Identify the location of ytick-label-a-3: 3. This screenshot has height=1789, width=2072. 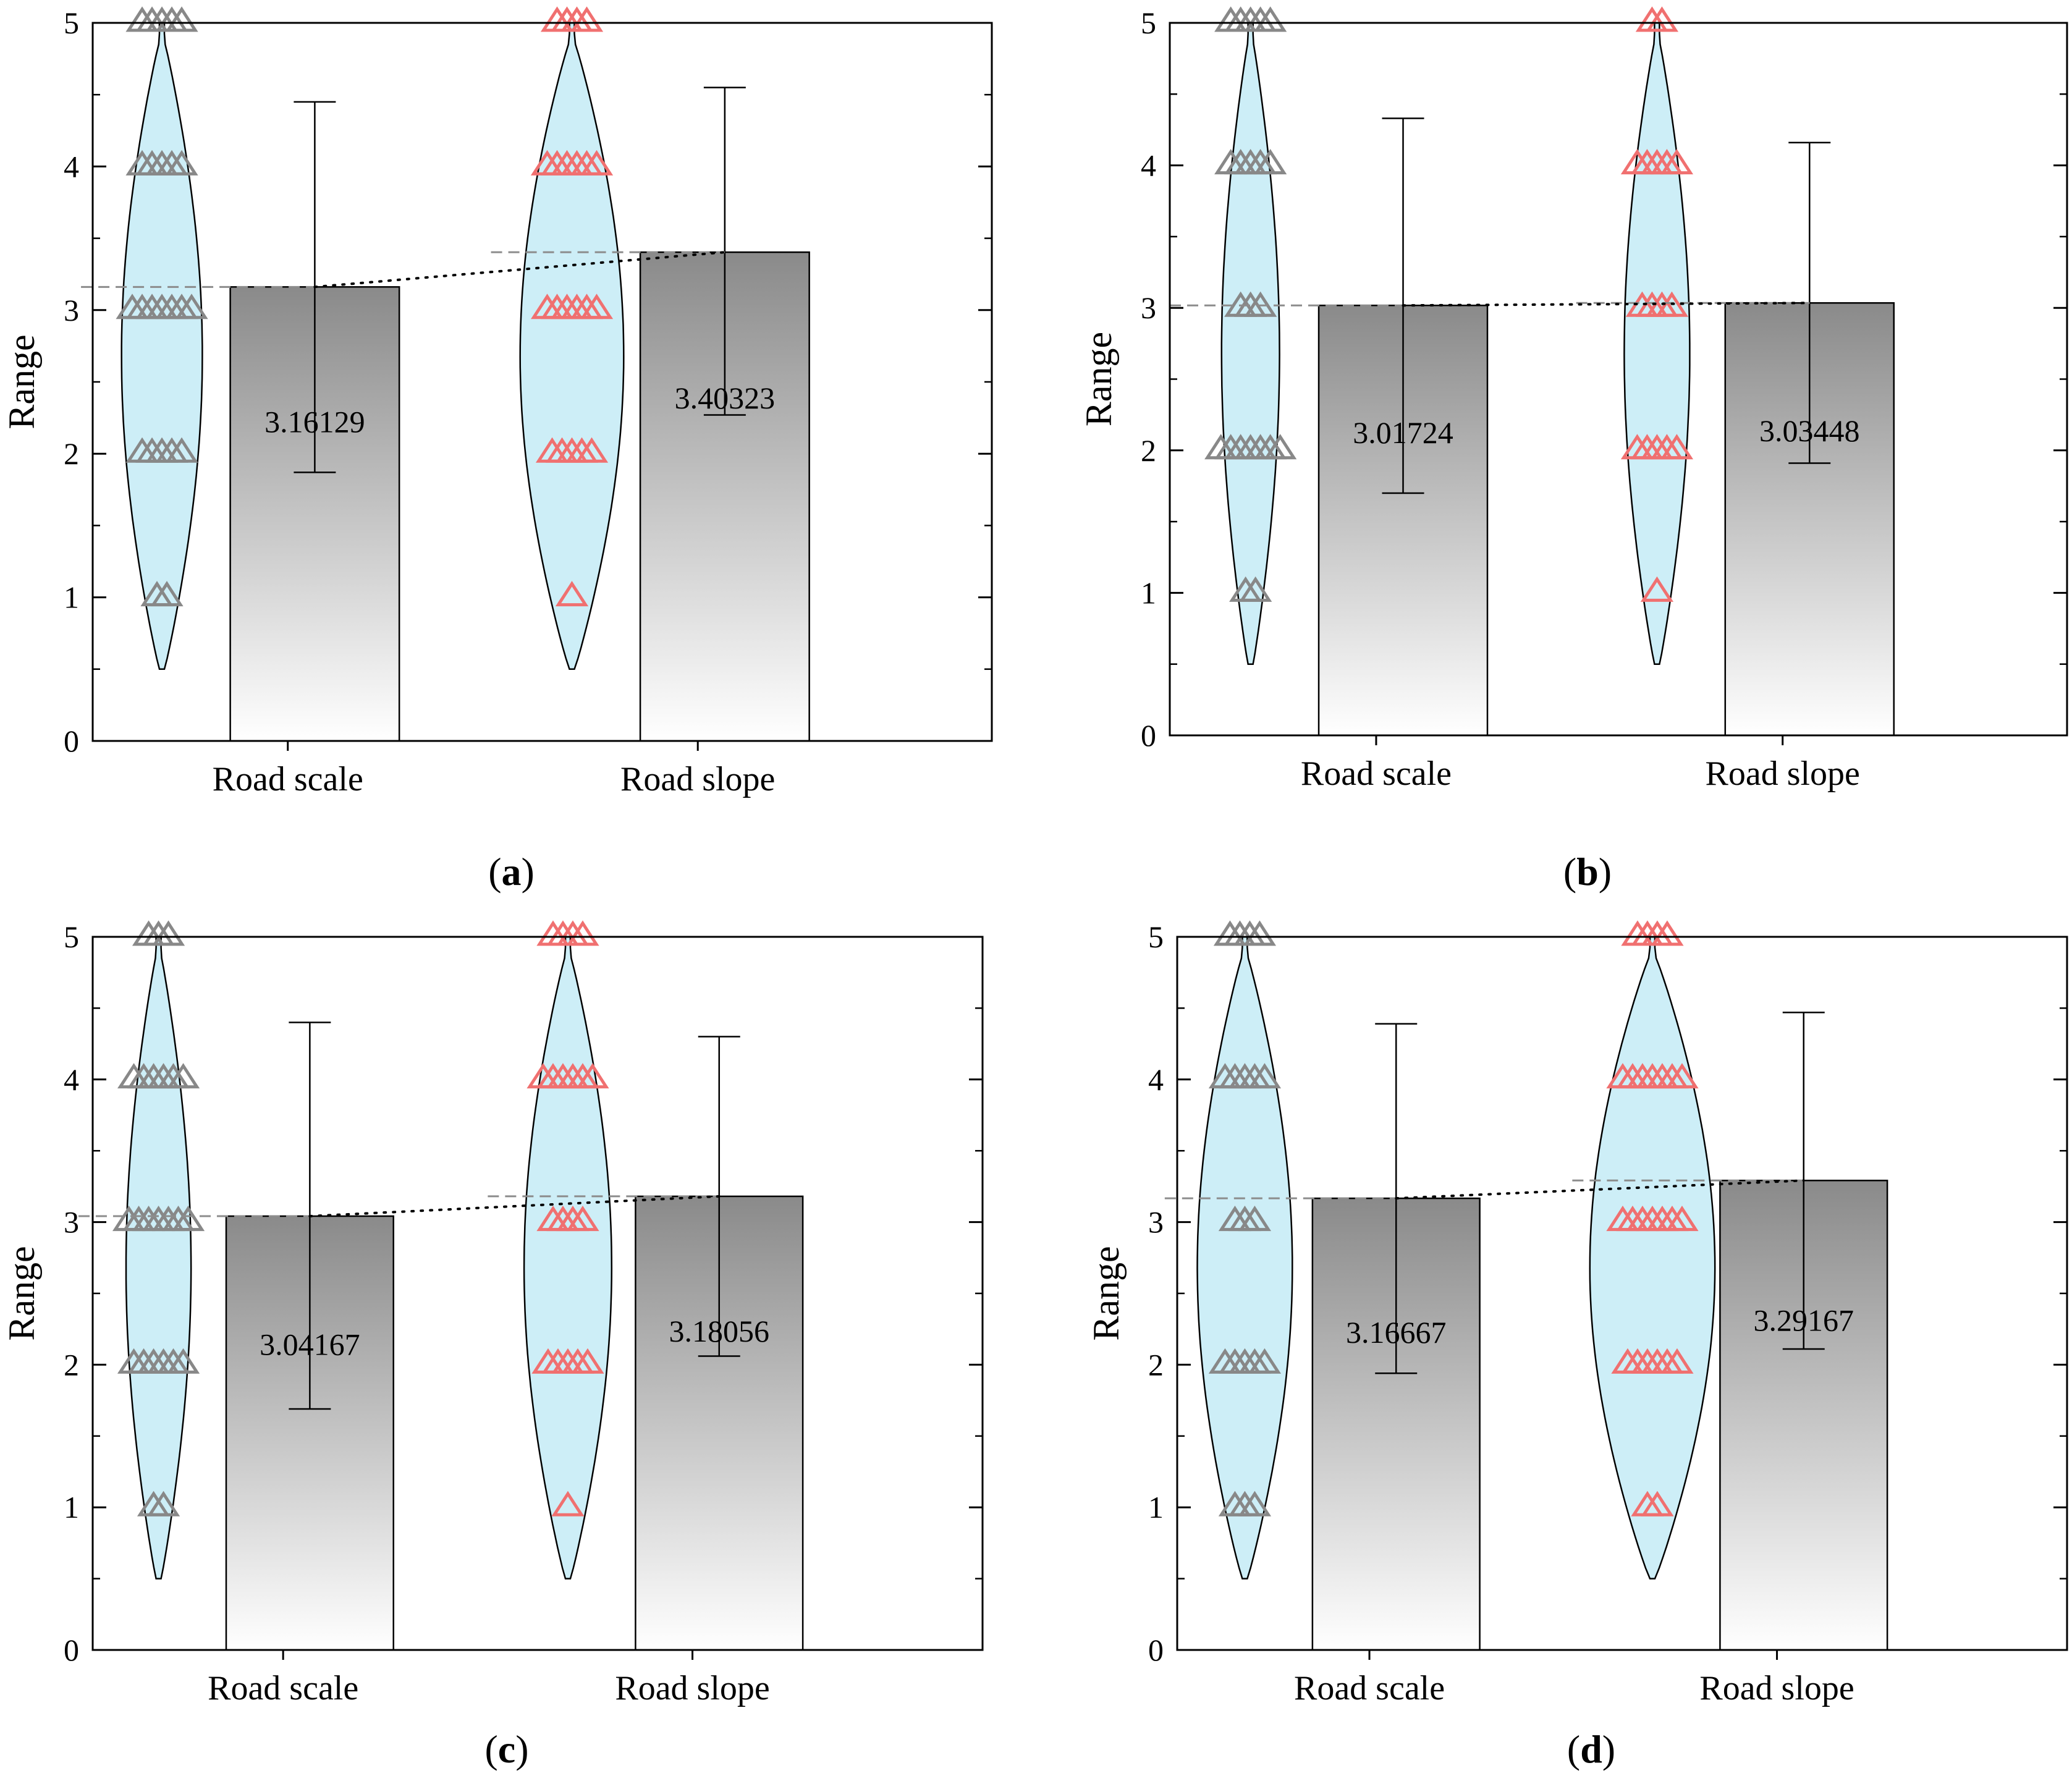
(71, 310).